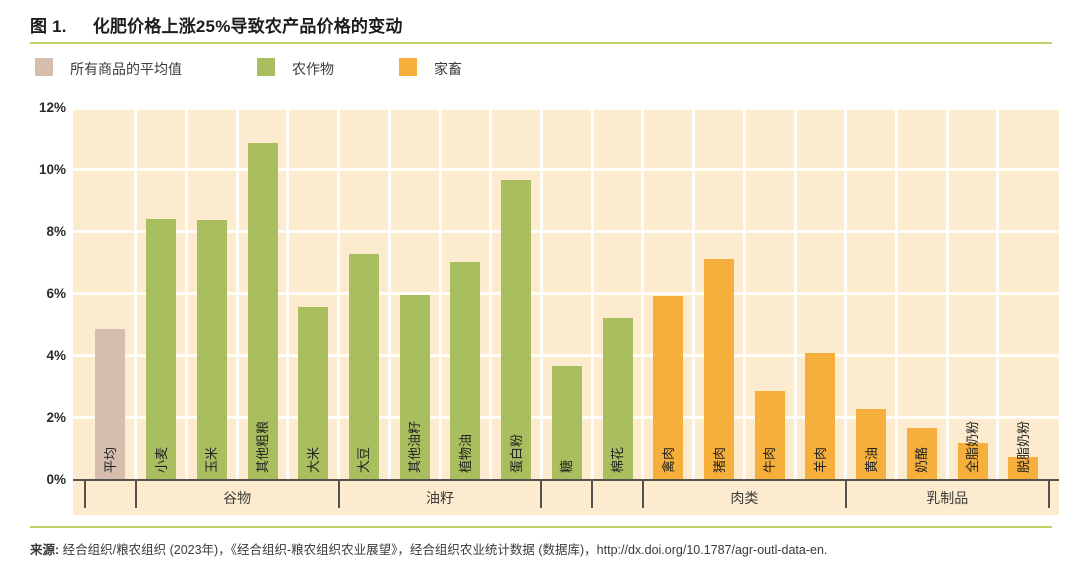 The width and height of the screenshot is (1080, 566). Describe the element at coordinates (567, 466) in the screenshot. I see `bar-category-label: 糖` at that location.